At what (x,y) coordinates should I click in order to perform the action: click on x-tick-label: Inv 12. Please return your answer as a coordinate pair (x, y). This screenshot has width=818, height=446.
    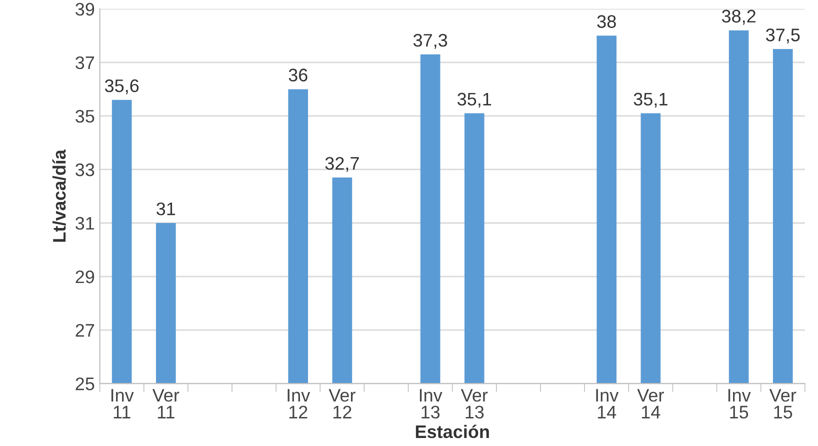
    Looking at the image, I should click on (299, 403).